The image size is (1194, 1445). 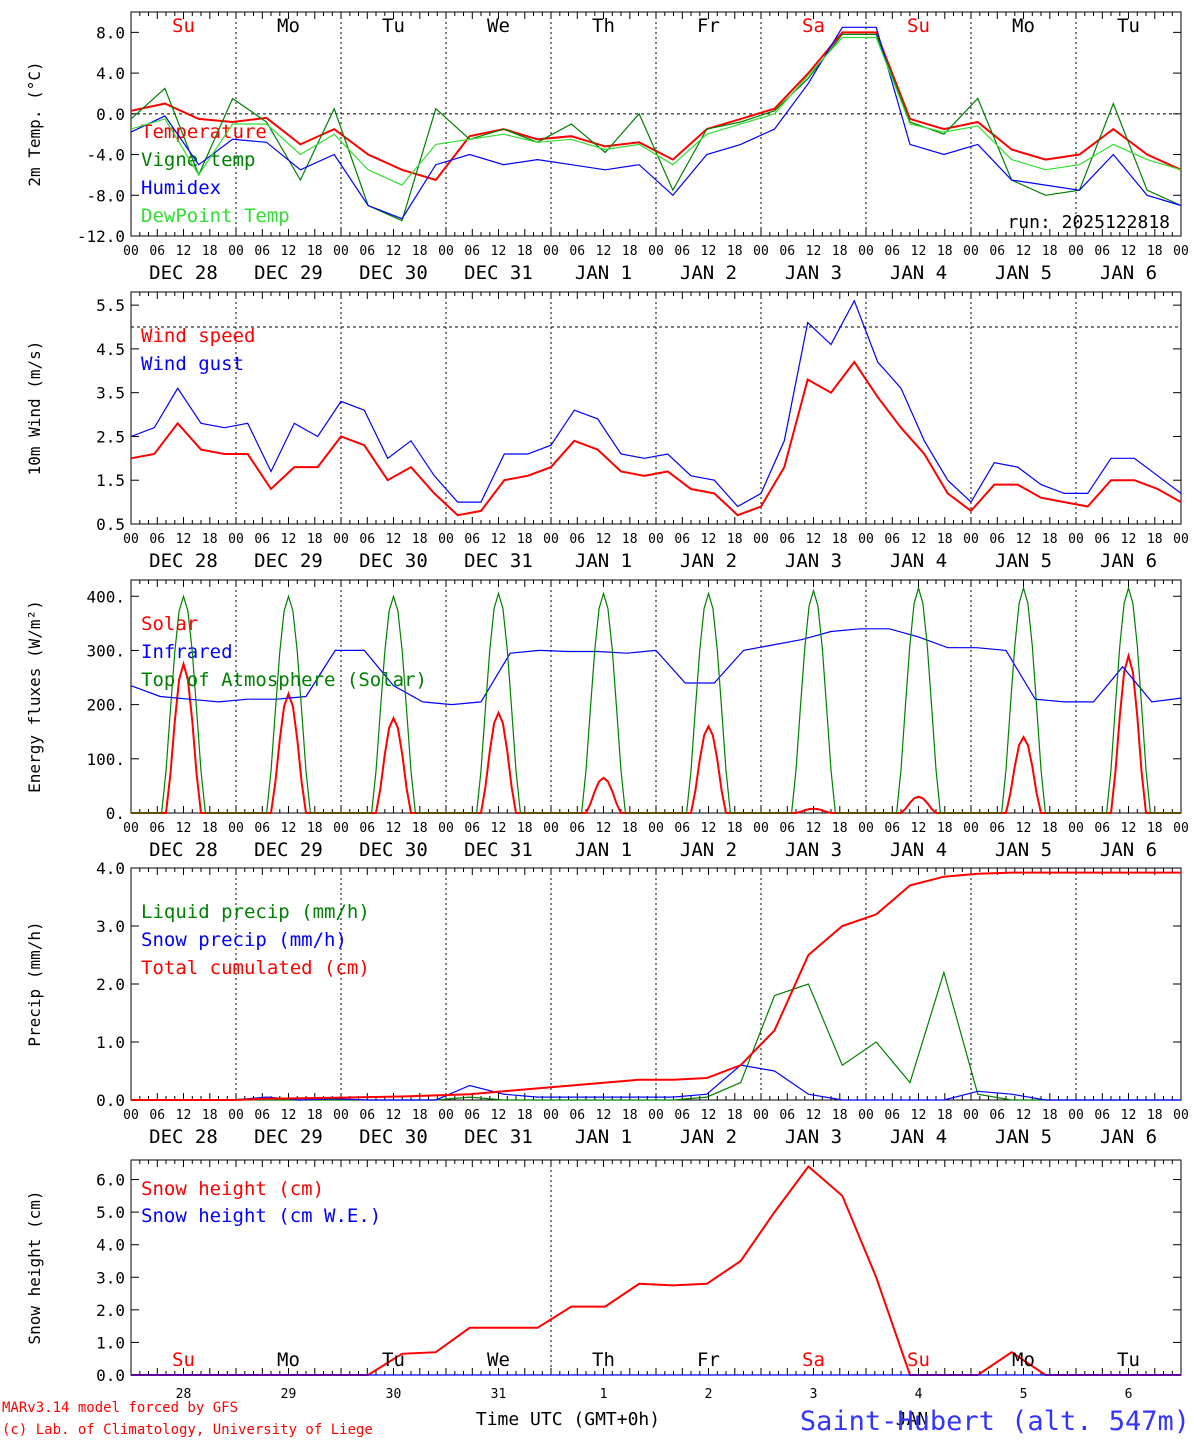 What do you see at coordinates (110, 480) in the screenshot?
I see `y-tick-label: 1.5` at bounding box center [110, 480].